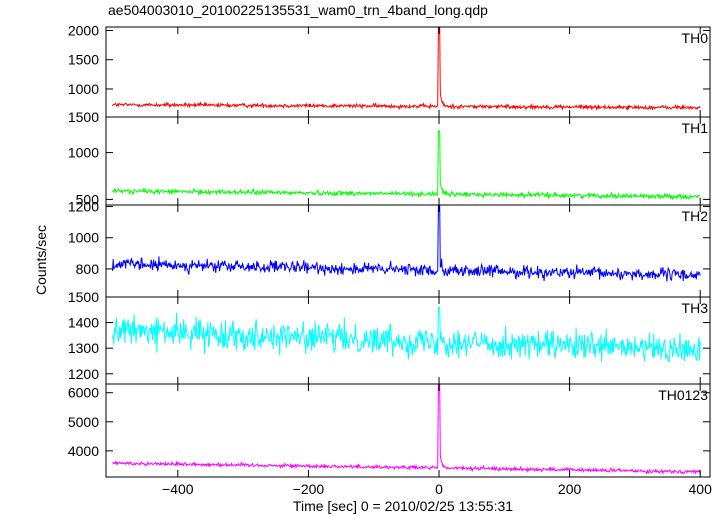 The height and width of the screenshot is (516, 720). Describe the element at coordinates (309, 489) in the screenshot. I see `x-tick-label: −200` at that location.